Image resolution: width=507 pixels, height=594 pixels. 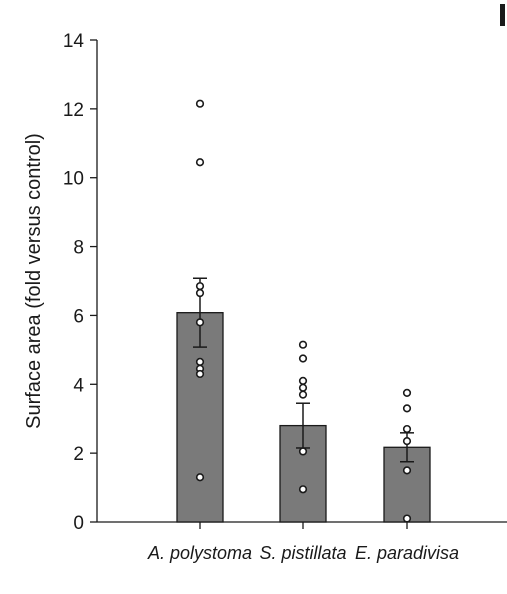 I want to click on category-label: A. polystoma, so click(x=199, y=553).